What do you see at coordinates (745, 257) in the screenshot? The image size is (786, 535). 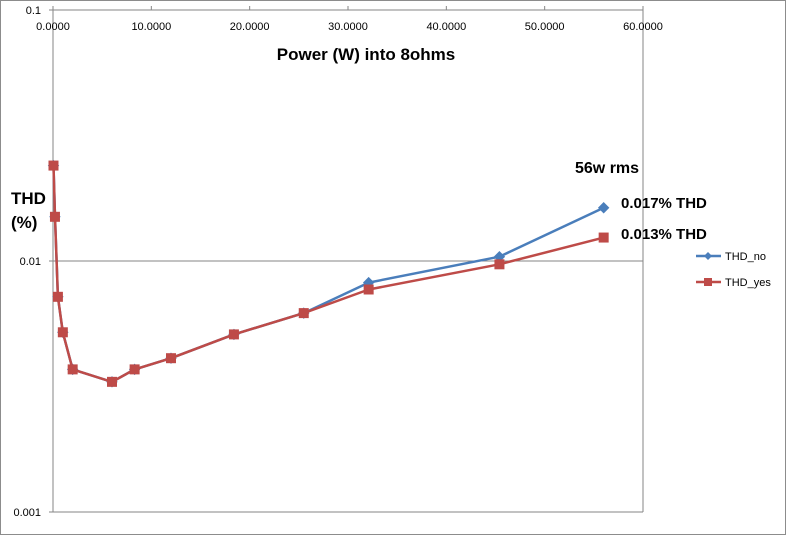 I see `legend-label-THD_no: THD_no` at bounding box center [745, 257].